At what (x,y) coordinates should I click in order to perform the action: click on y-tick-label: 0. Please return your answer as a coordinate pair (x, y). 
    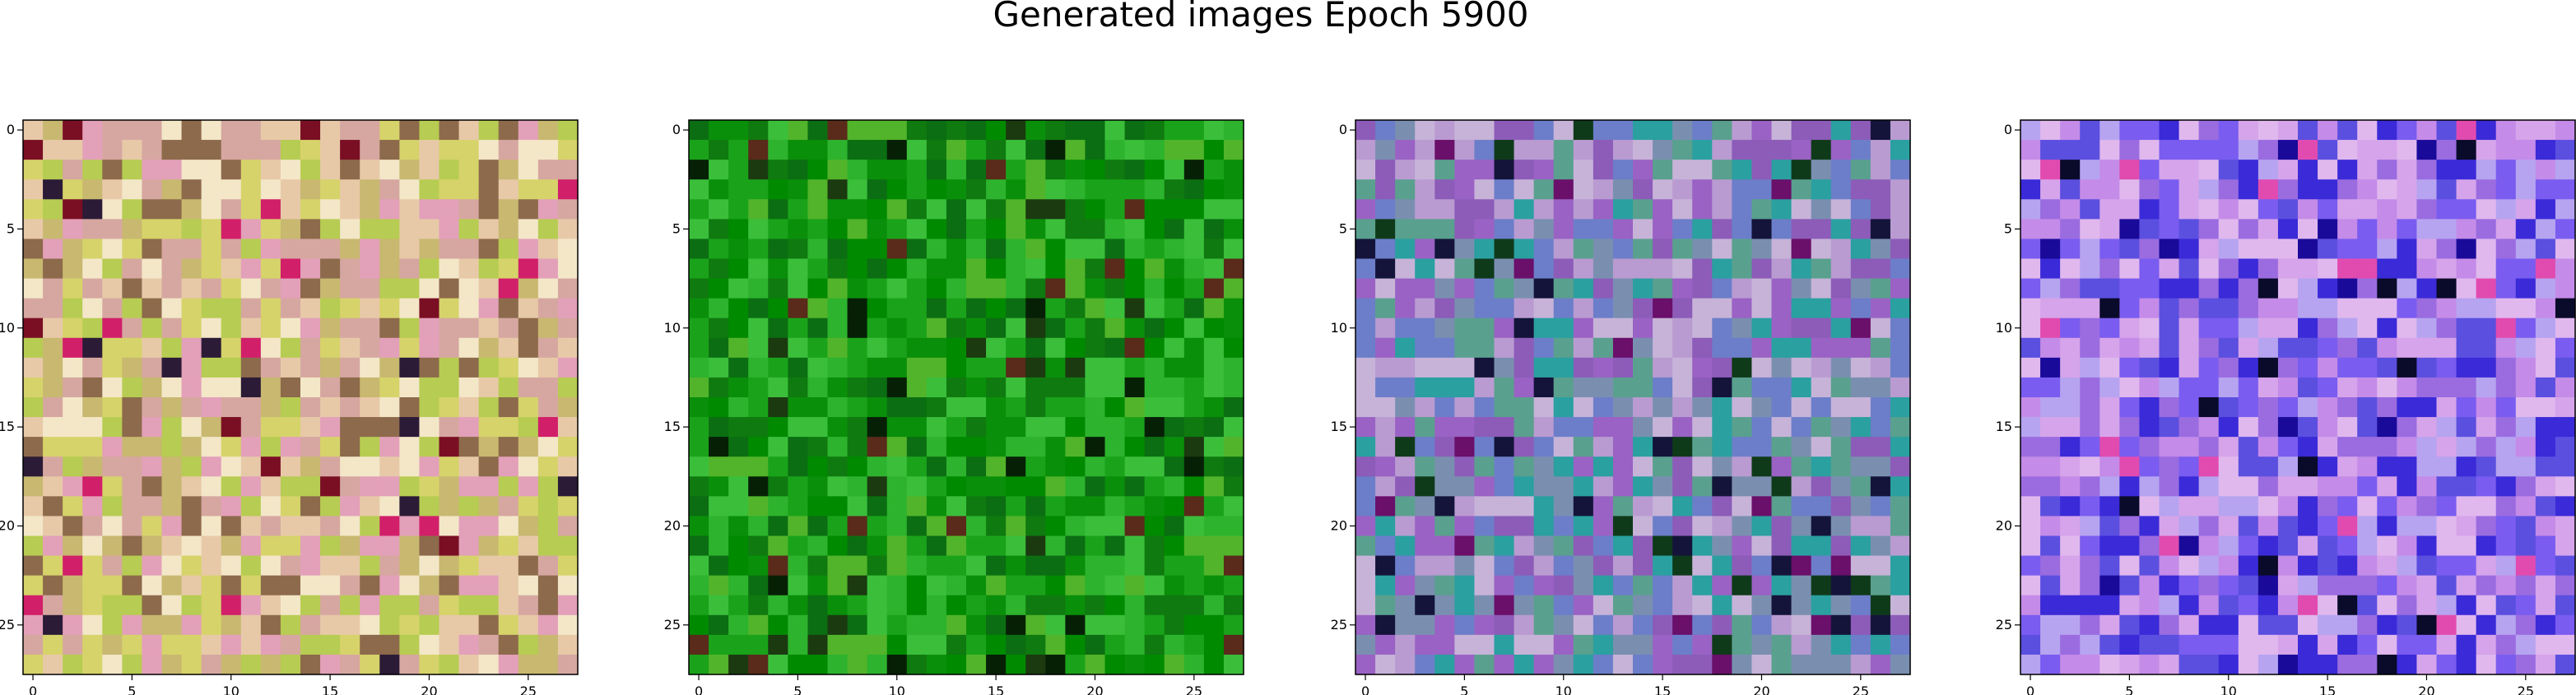
    Looking at the image, I should click on (2008, 129).